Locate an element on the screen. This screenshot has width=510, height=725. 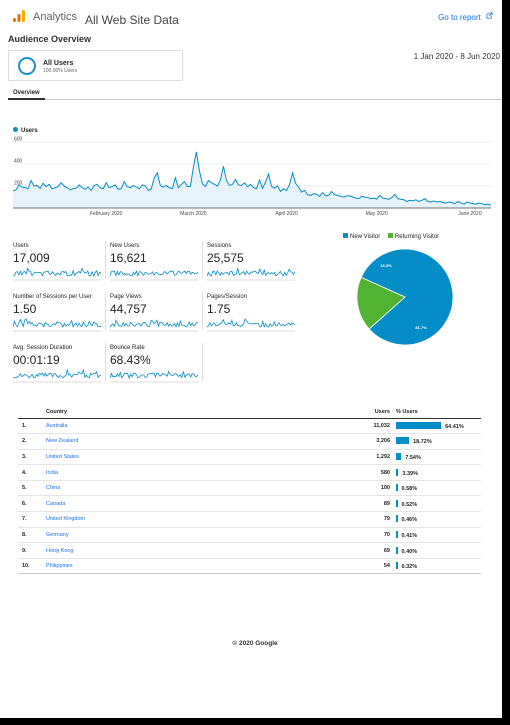
row-rank: 1. is located at coordinates (32, 426).